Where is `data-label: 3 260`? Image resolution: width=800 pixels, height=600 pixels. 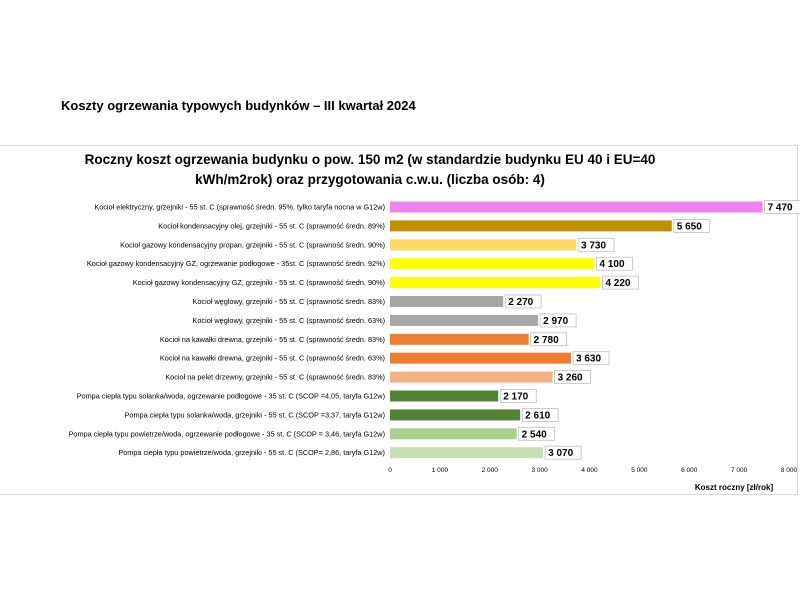
data-label: 3 260 is located at coordinates (570, 378).